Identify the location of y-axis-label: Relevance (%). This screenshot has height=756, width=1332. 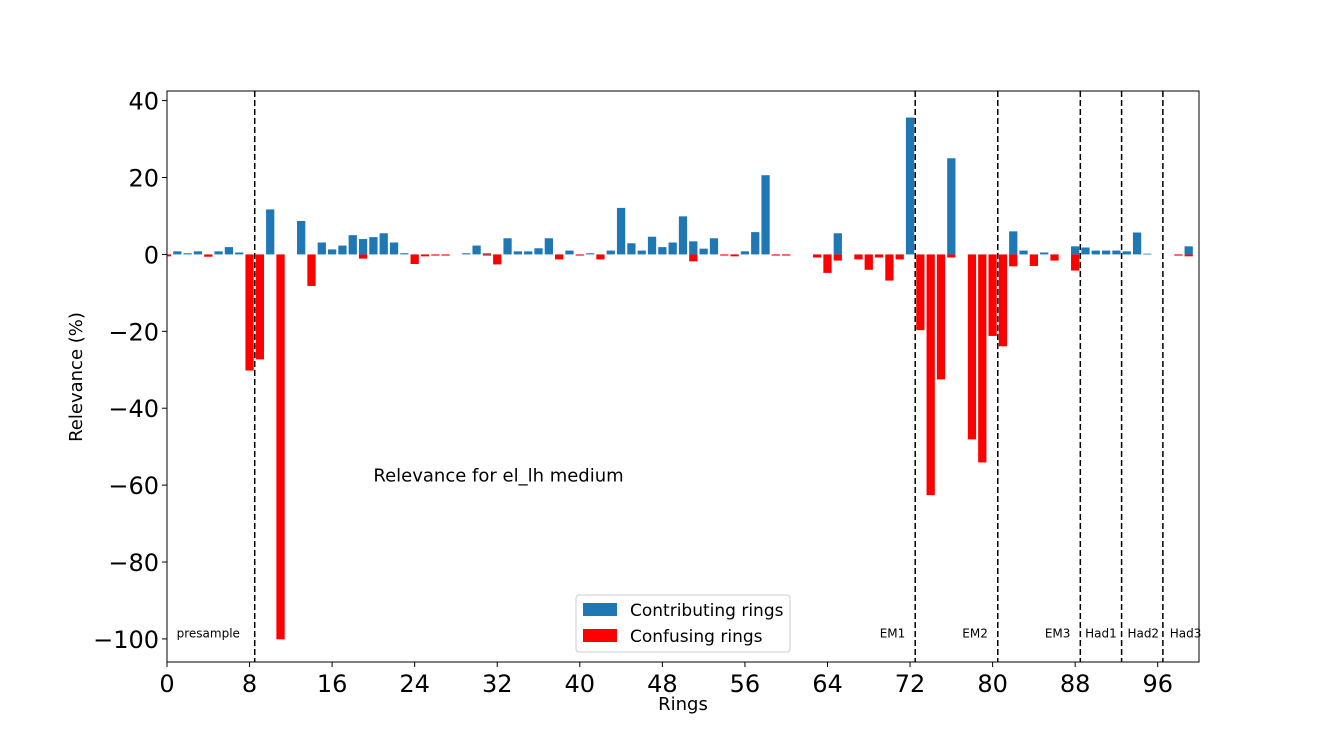
(76, 377).